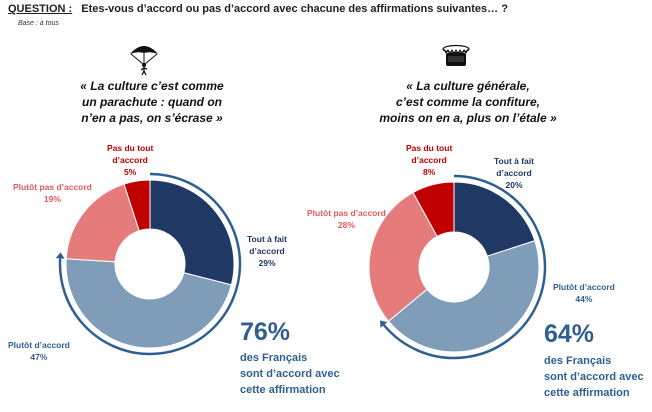 The width and height of the screenshot is (652, 412). What do you see at coordinates (52, 199) in the screenshot?
I see `value-label: 19%` at bounding box center [52, 199].